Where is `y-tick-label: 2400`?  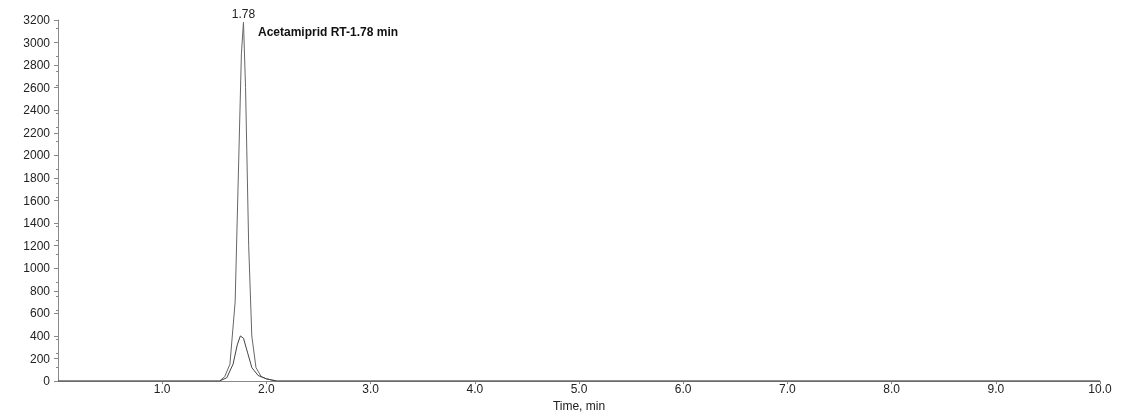 y-tick-label: 2400 is located at coordinates (37, 110).